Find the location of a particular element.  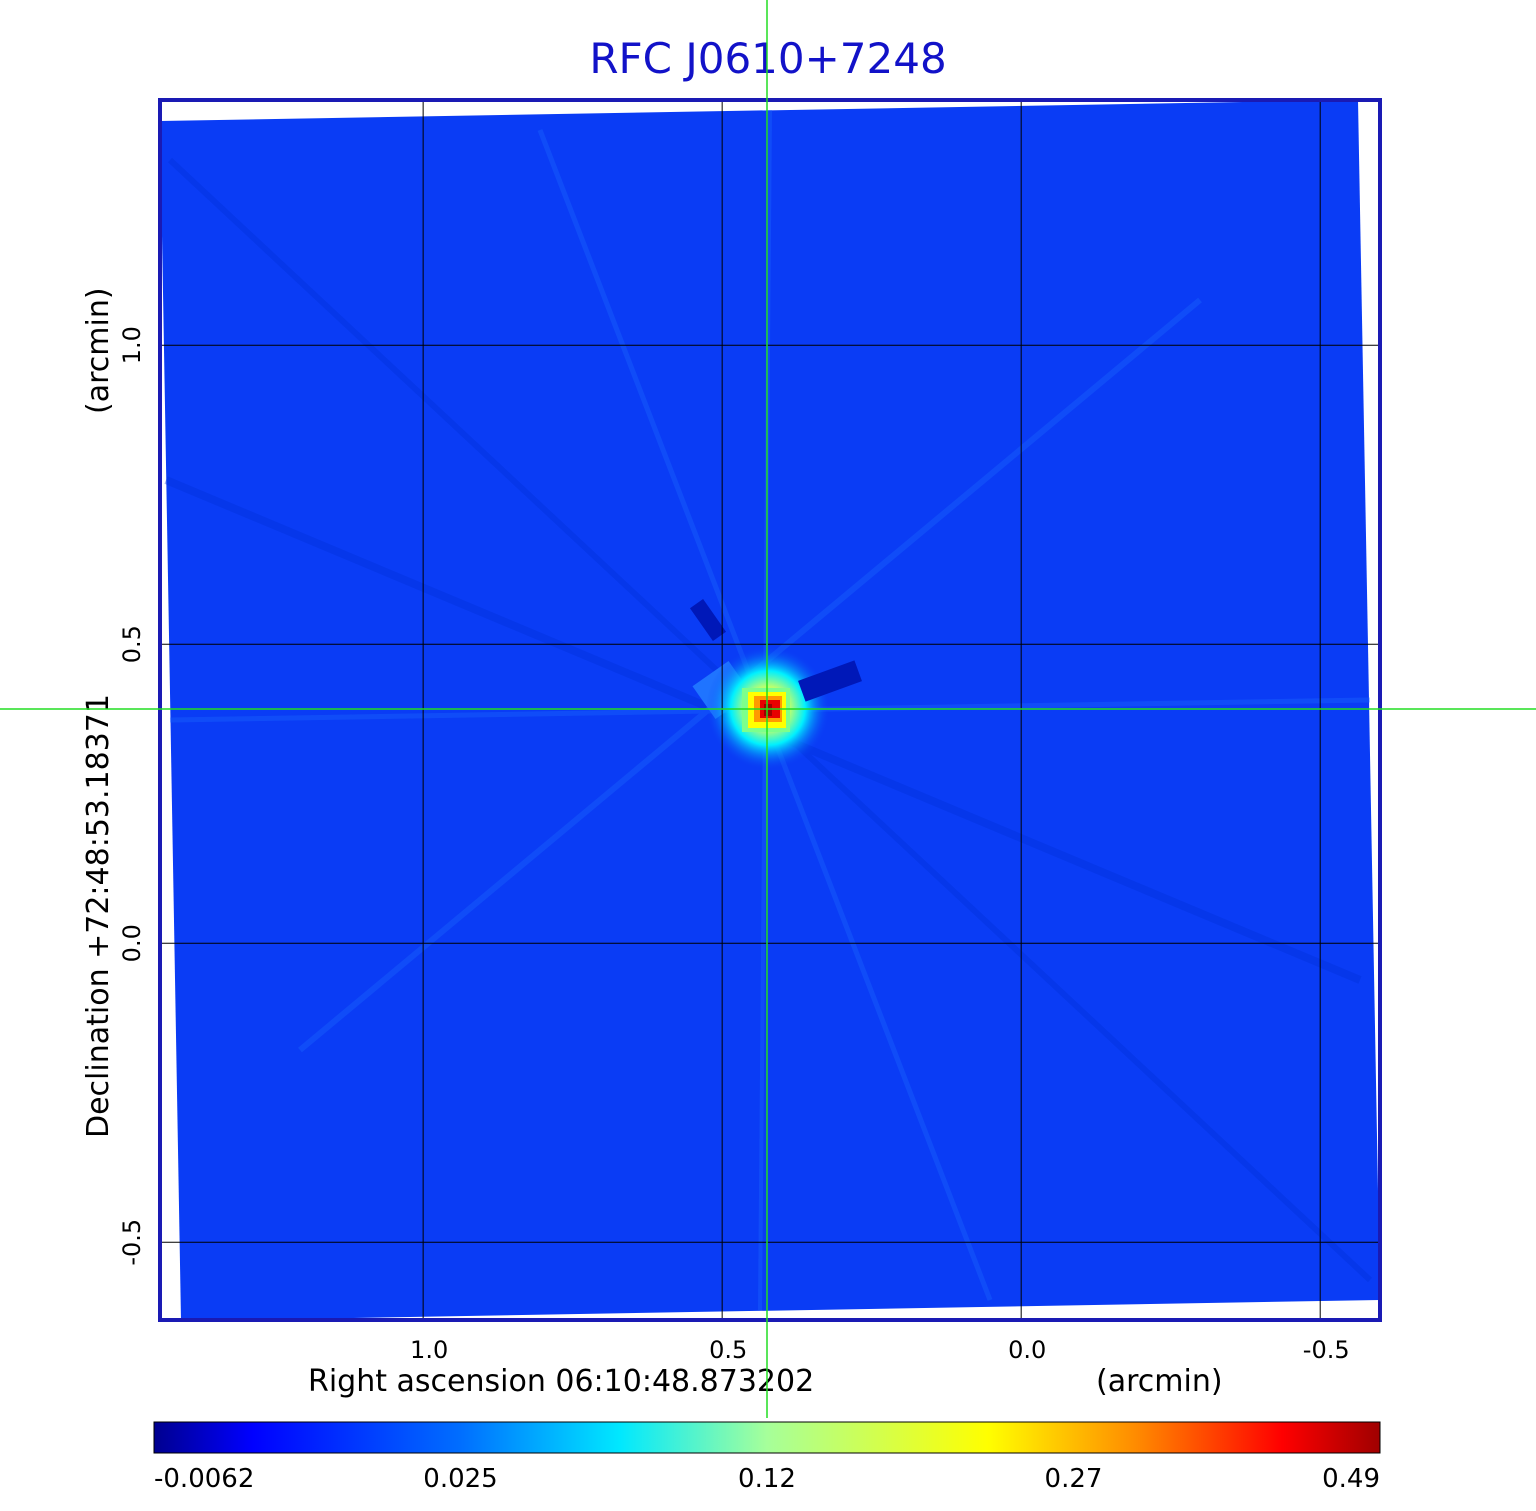

x-tick-label: 0.5 is located at coordinates (728, 1350).